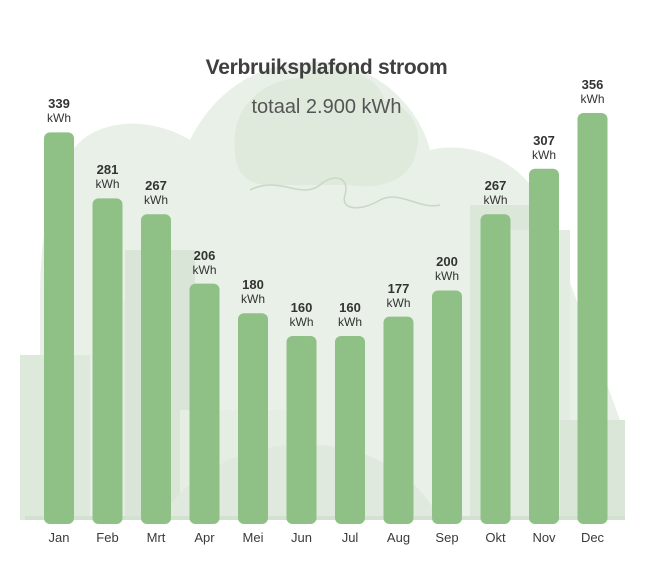 The height and width of the screenshot is (581, 653). What do you see at coordinates (495, 186) in the screenshot?
I see `data-label-okt: 267` at bounding box center [495, 186].